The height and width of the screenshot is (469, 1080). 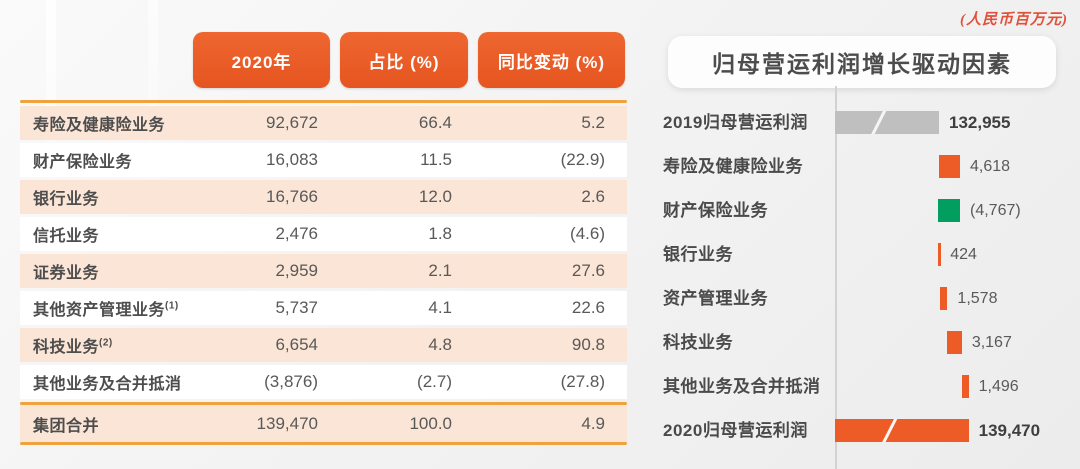 What do you see at coordinates (866, 211) in the screenshot?
I see `waterfall-row: 财产保险业务 (4,767)` at bounding box center [866, 211].